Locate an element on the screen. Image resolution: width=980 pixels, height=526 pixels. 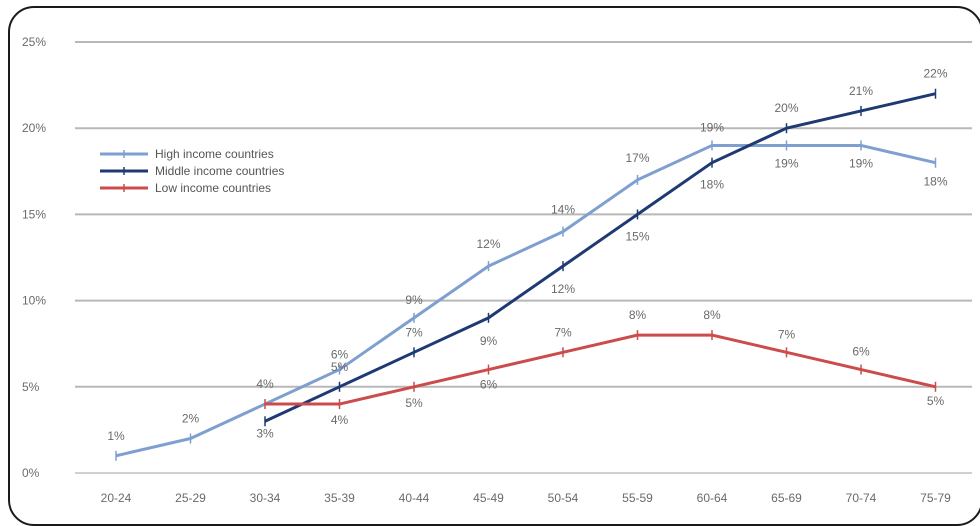
data-label: 20% is located at coordinates (786, 108).